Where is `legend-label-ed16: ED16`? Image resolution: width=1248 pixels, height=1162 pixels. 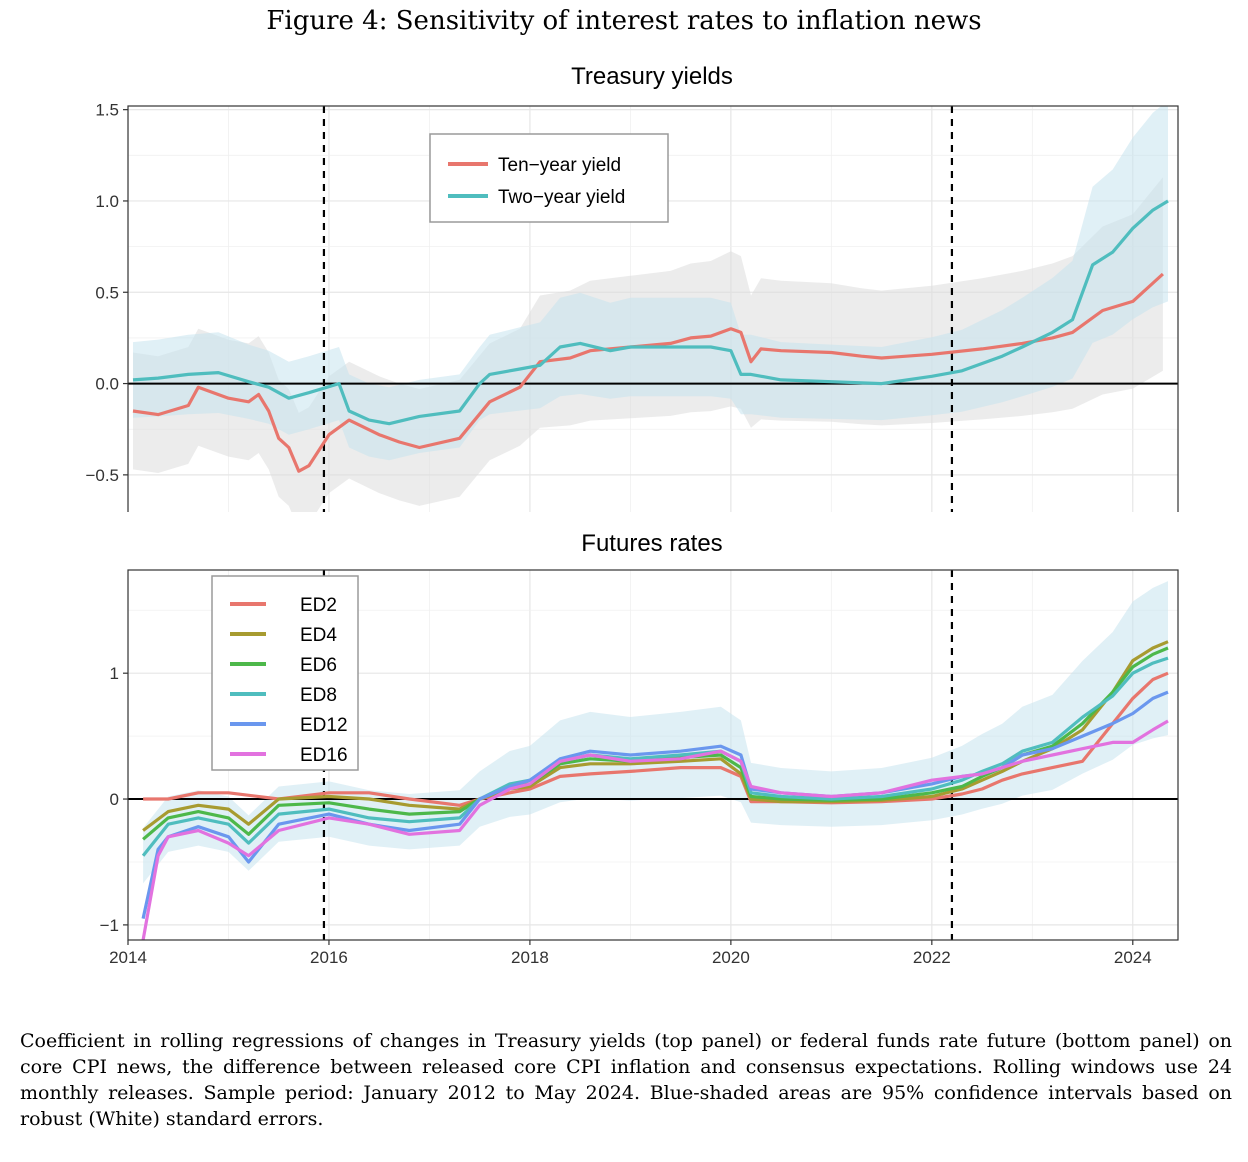
legend-label-ed16: ED16 is located at coordinates (324, 755).